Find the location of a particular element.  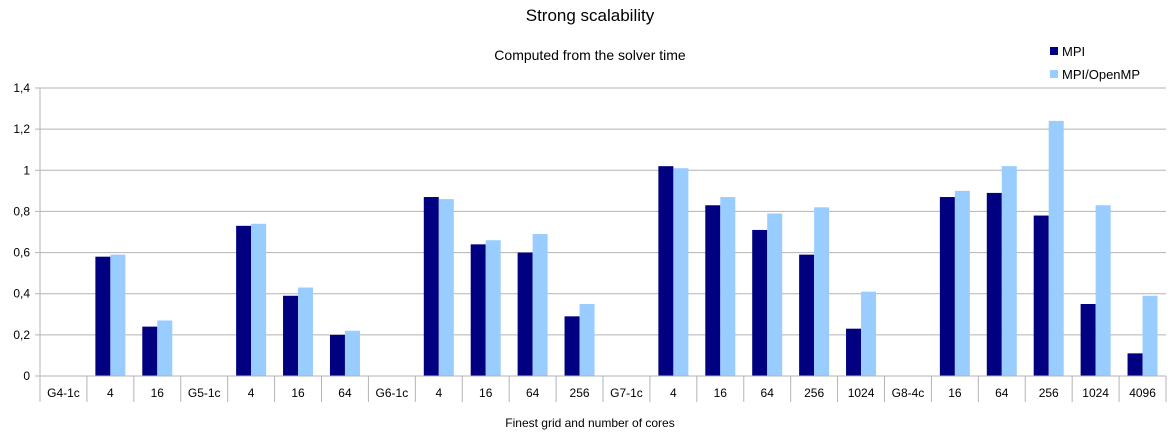

x-tick-label: G7-1c is located at coordinates (626, 393).